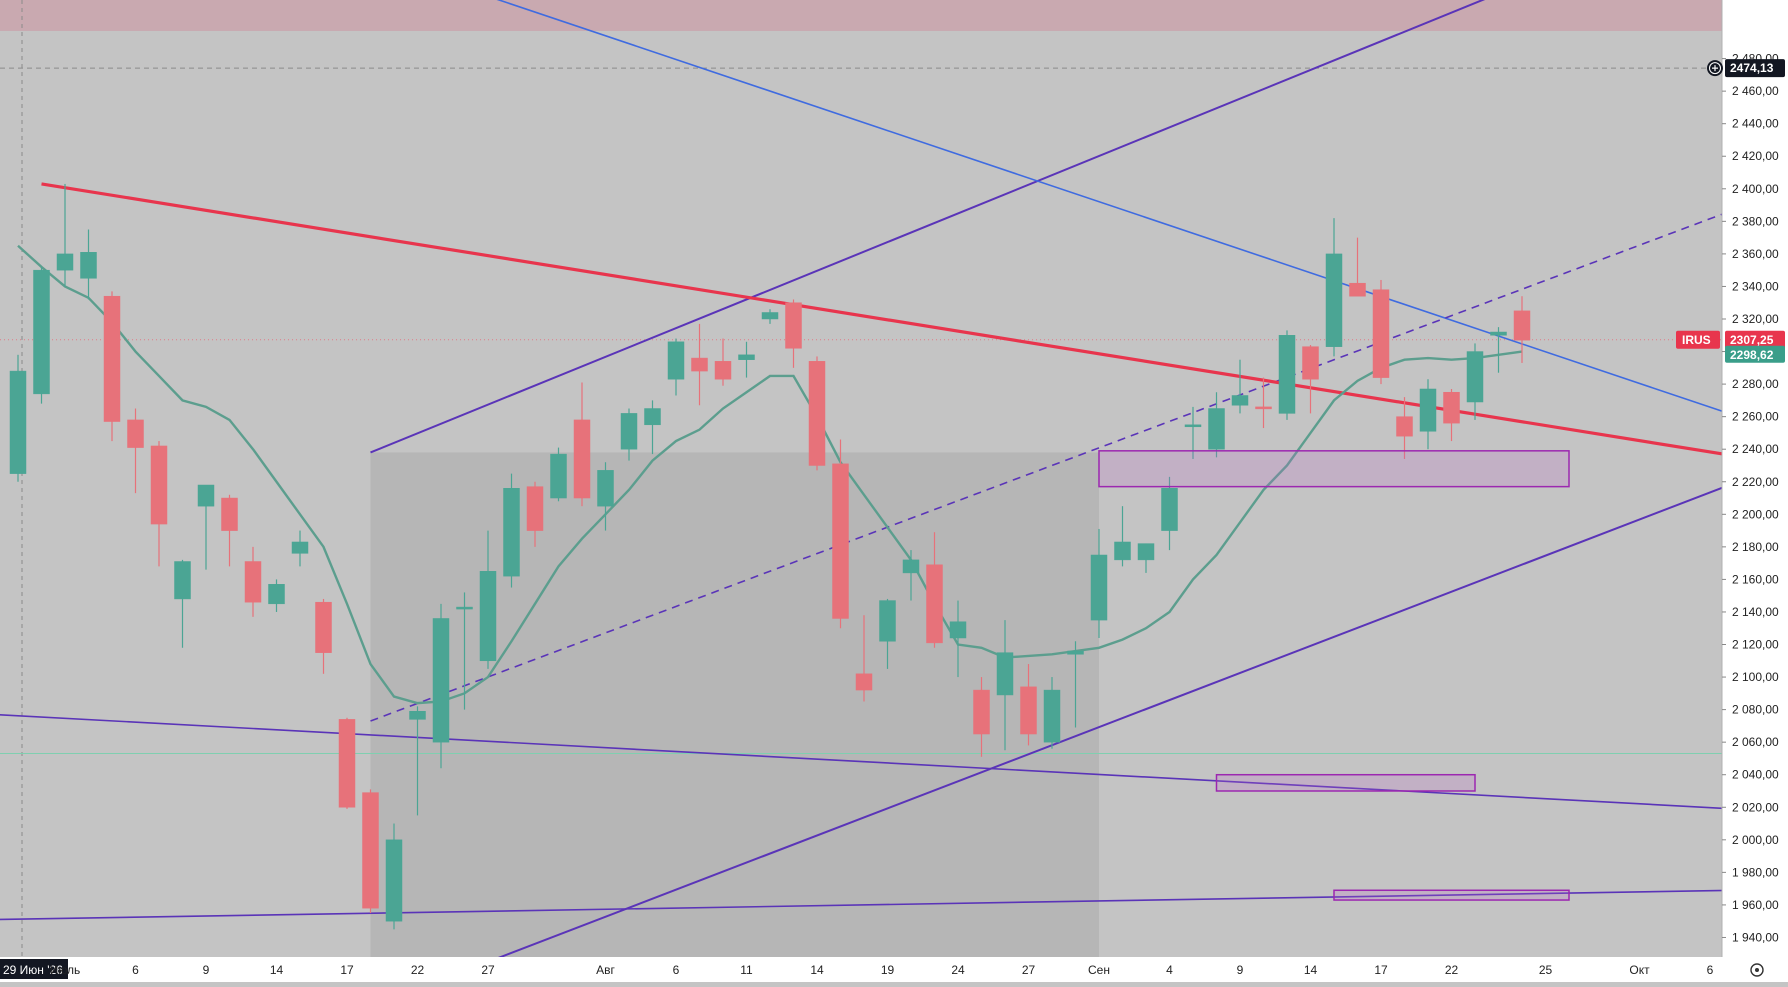  I want to click on zone-rectangle, so click(1334, 469).